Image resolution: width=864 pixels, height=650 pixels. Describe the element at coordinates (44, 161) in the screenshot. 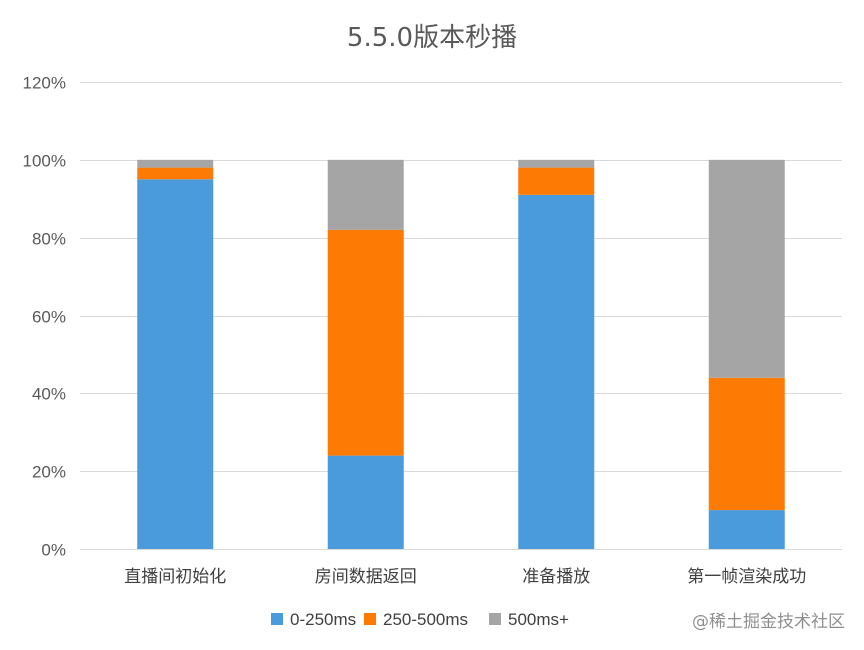

I see `y-tick-label: 100%` at that location.